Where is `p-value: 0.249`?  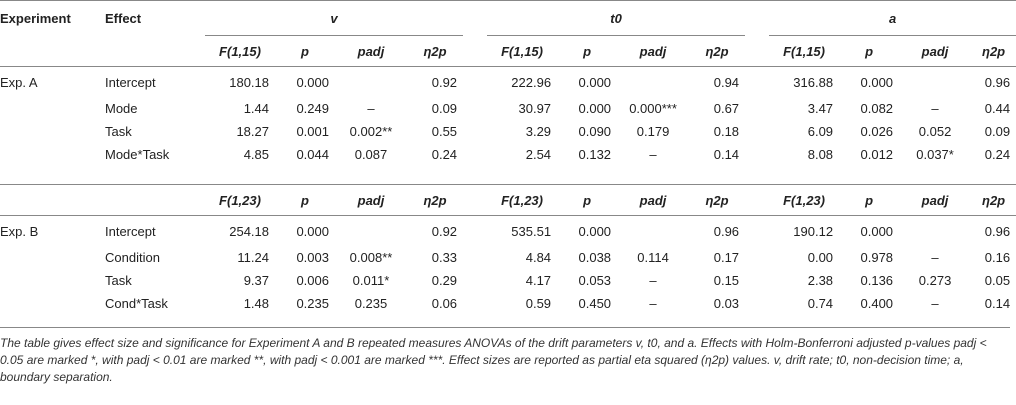
p-value: 0.249 is located at coordinates (312, 108).